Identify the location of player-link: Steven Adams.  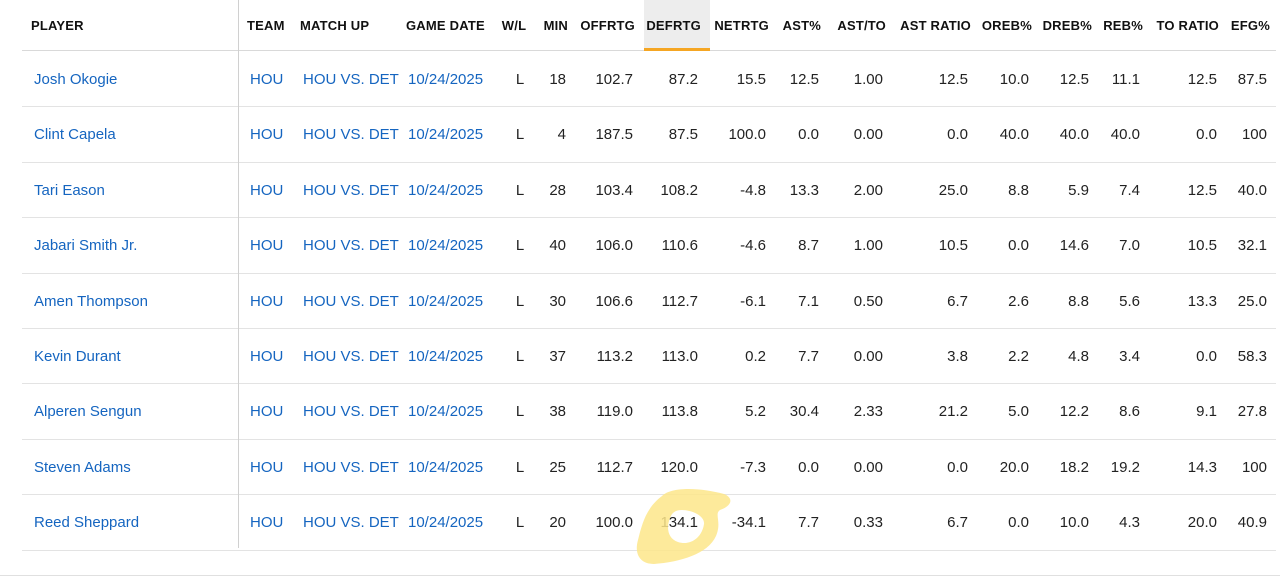
(82, 467).